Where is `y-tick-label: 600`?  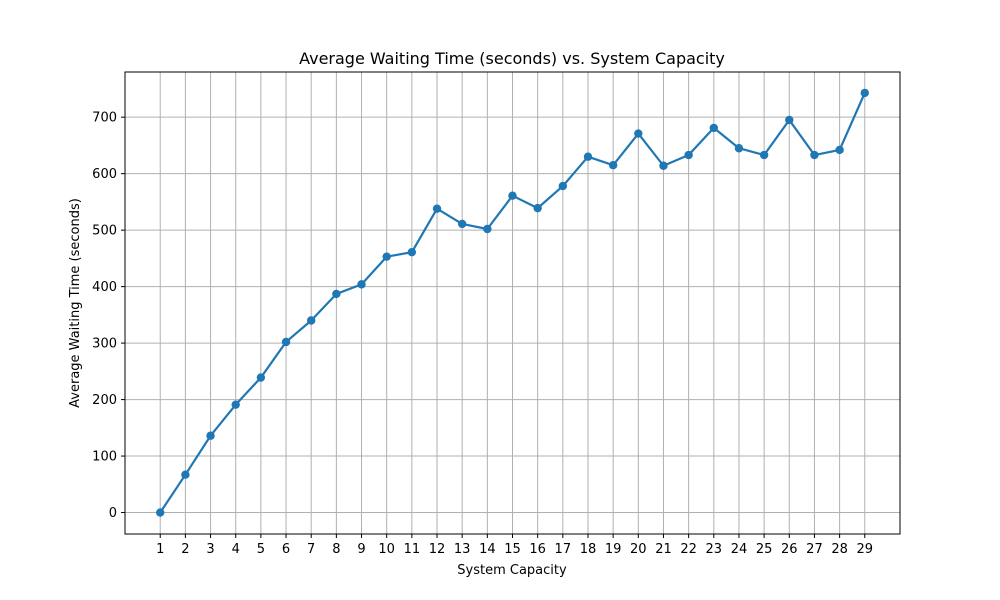
y-tick-label: 600 is located at coordinates (104, 174).